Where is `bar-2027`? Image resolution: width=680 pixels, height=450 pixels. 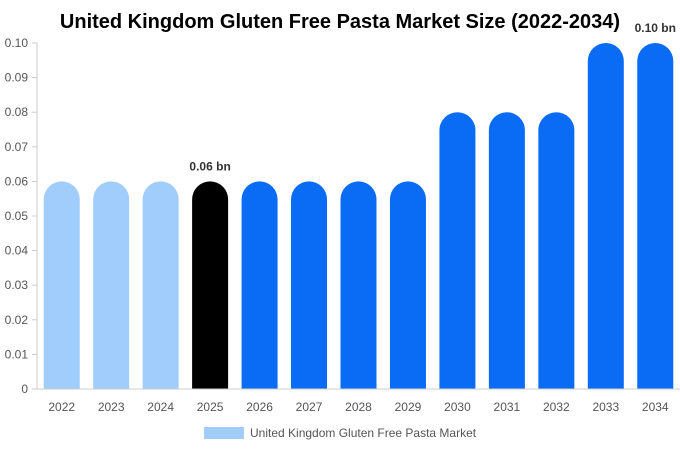 bar-2027 is located at coordinates (309, 285).